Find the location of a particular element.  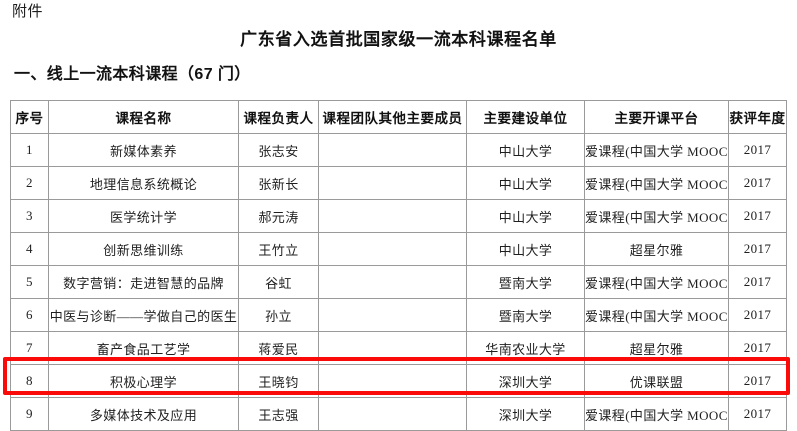

column-header-course-name: 课程名称 is located at coordinates (143, 117).